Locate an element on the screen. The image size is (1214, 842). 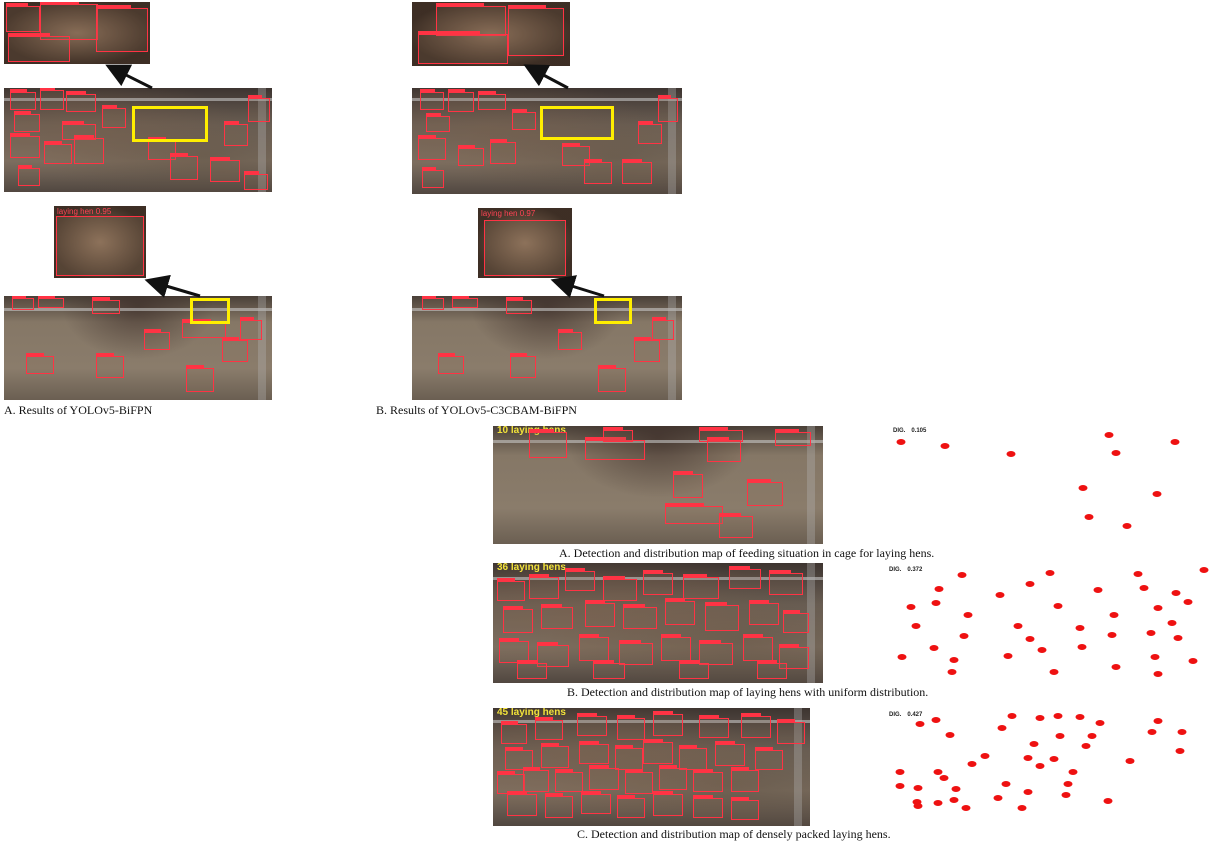
crop-detection-label: laying hen 0.97 is located at coordinates (508, 213).